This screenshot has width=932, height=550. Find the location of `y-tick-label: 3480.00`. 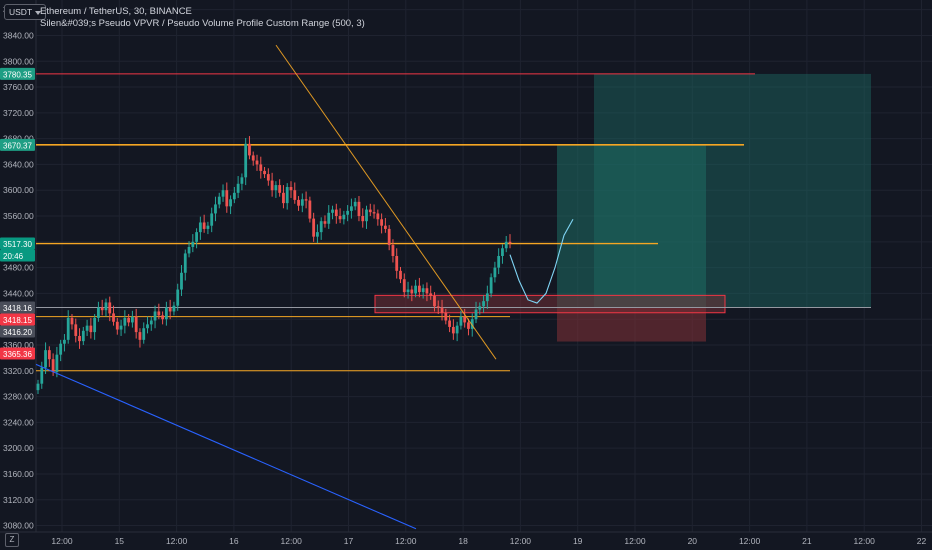

y-tick-label: 3480.00 is located at coordinates (18, 268).